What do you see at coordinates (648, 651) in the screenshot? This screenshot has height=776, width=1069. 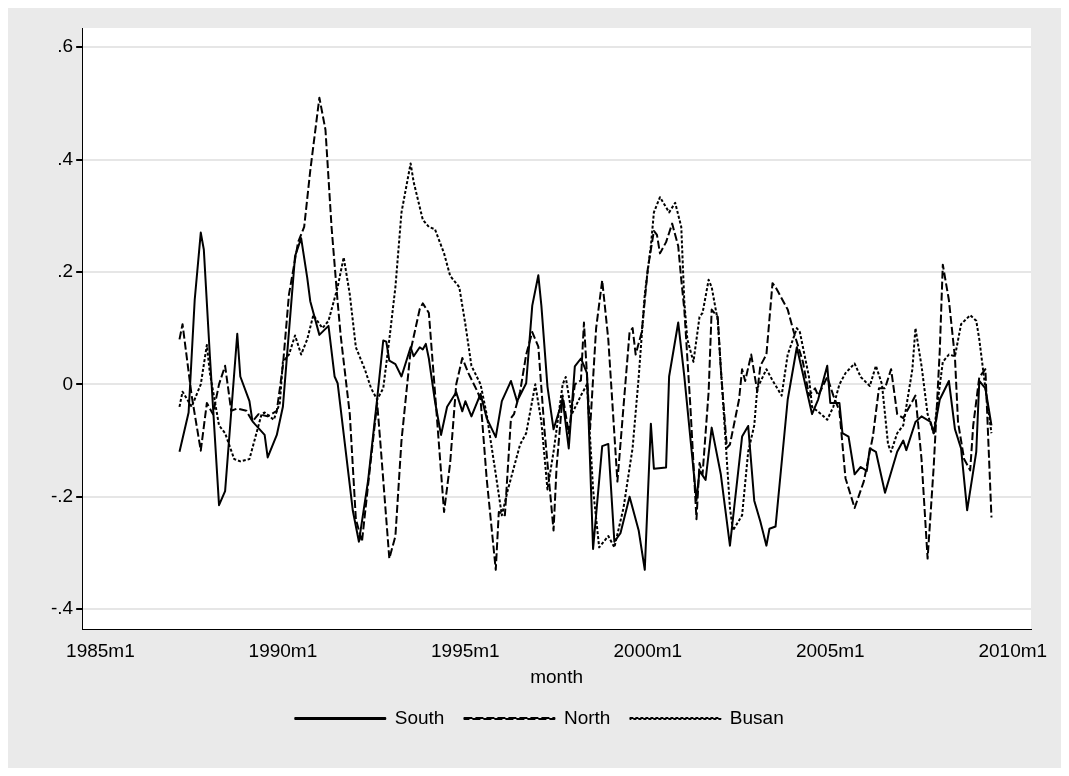 I see `x-tick-label: 2000m1` at bounding box center [648, 651].